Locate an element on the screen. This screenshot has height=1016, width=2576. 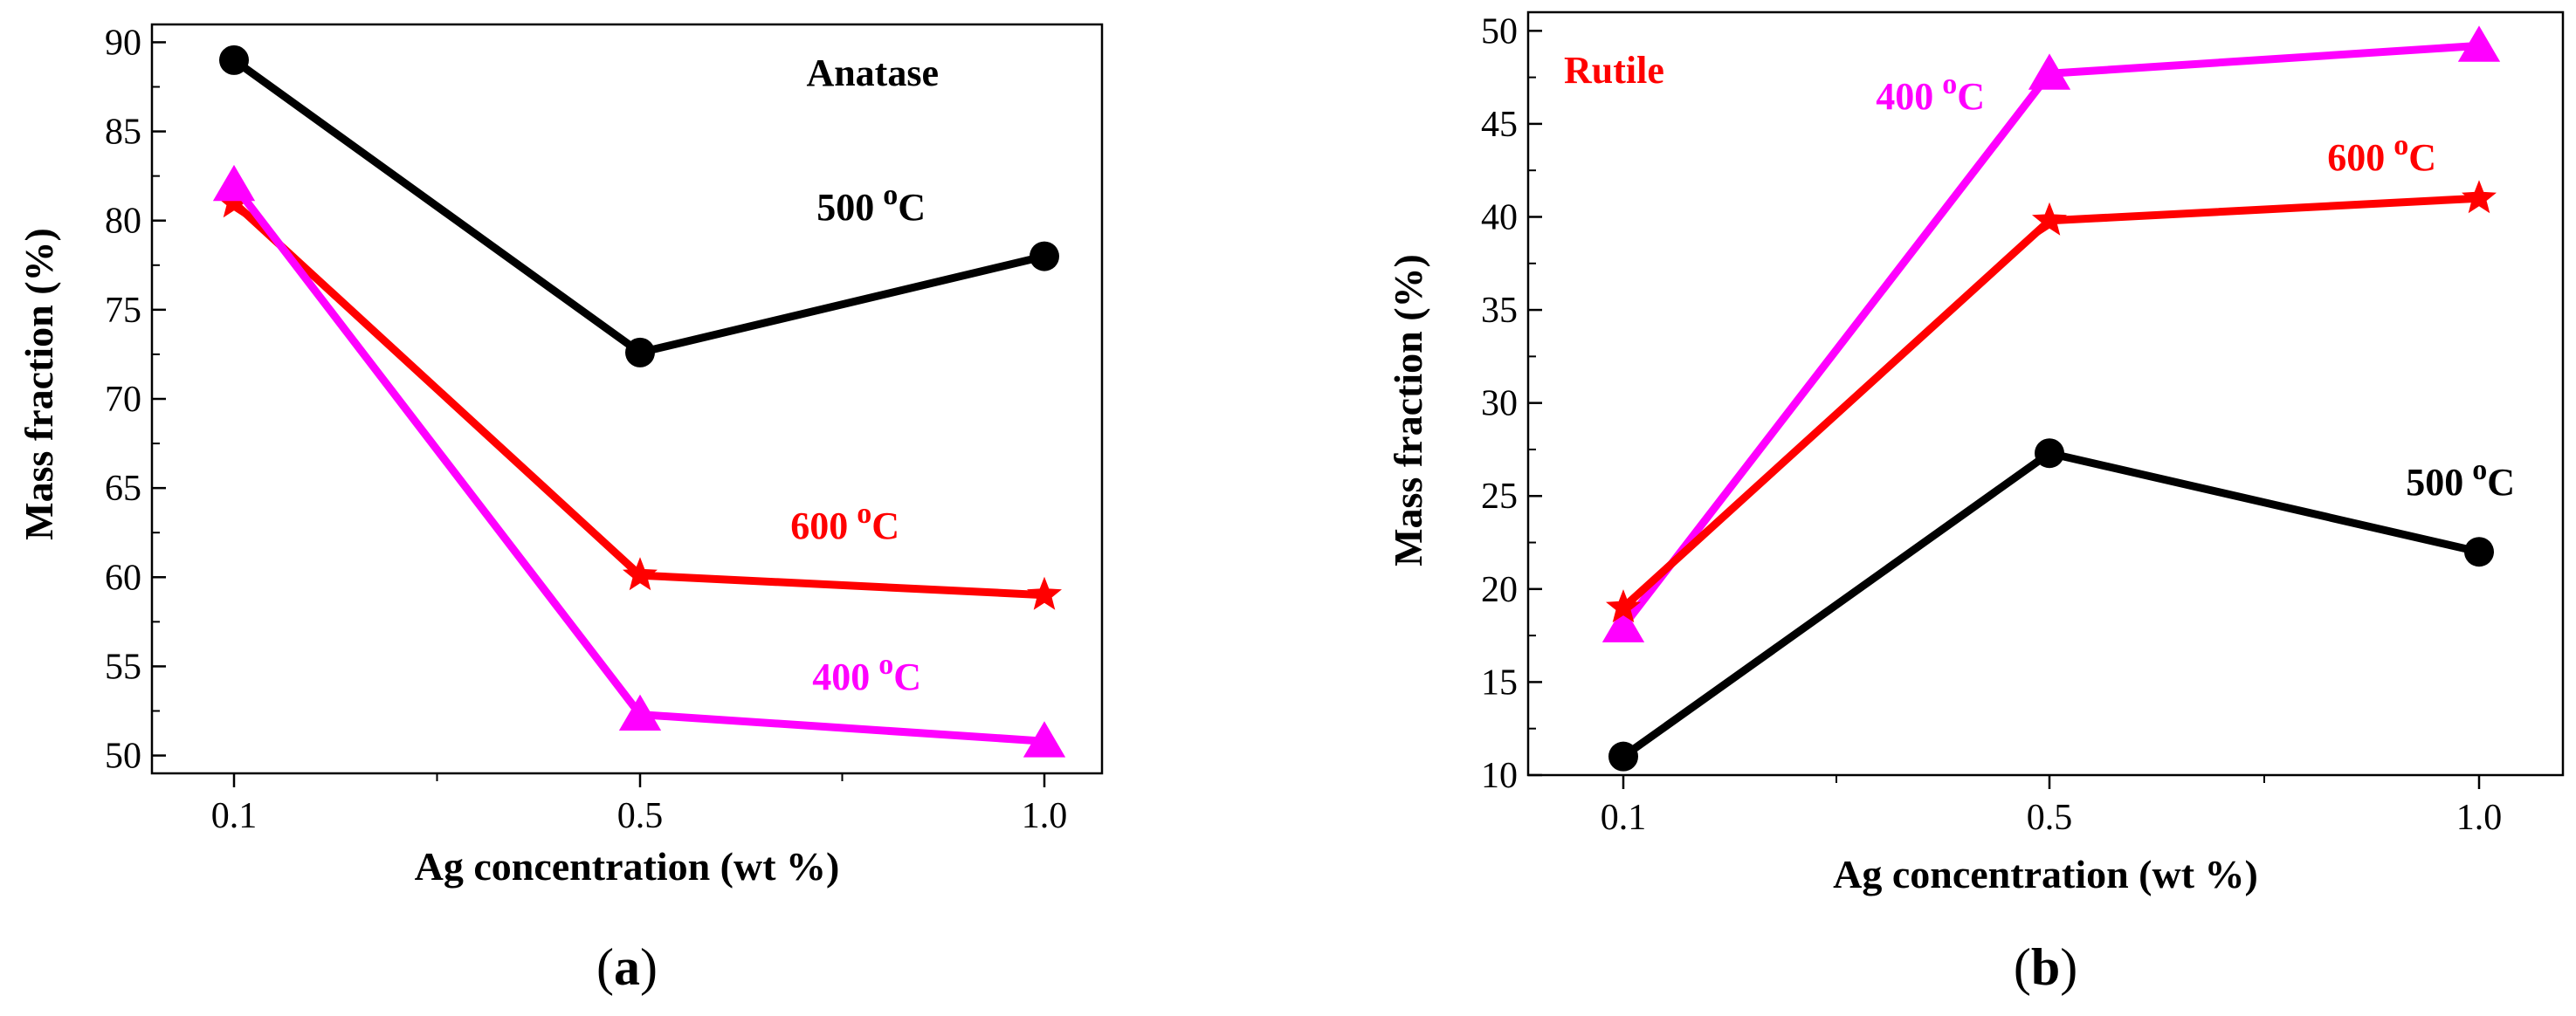
panel-b-y-tick-label: 45 is located at coordinates (1499, 125).